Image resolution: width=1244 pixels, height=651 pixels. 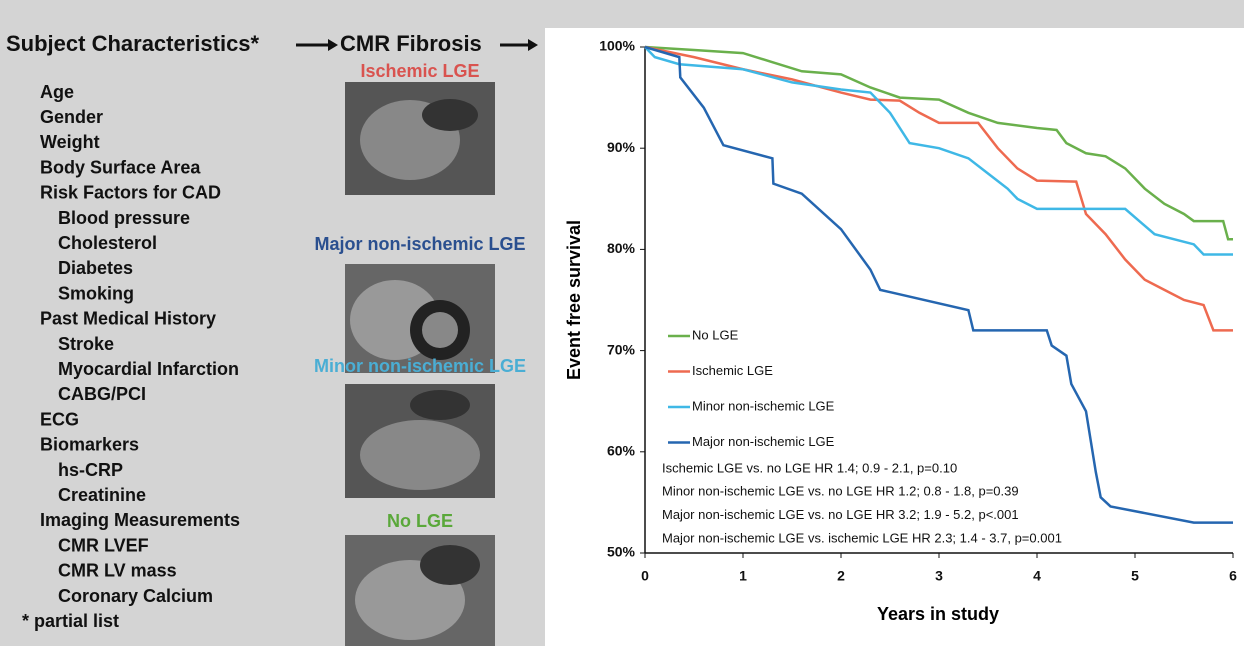 What do you see at coordinates (621, 349) in the screenshot?
I see `y-tick-label: 70%` at bounding box center [621, 349].